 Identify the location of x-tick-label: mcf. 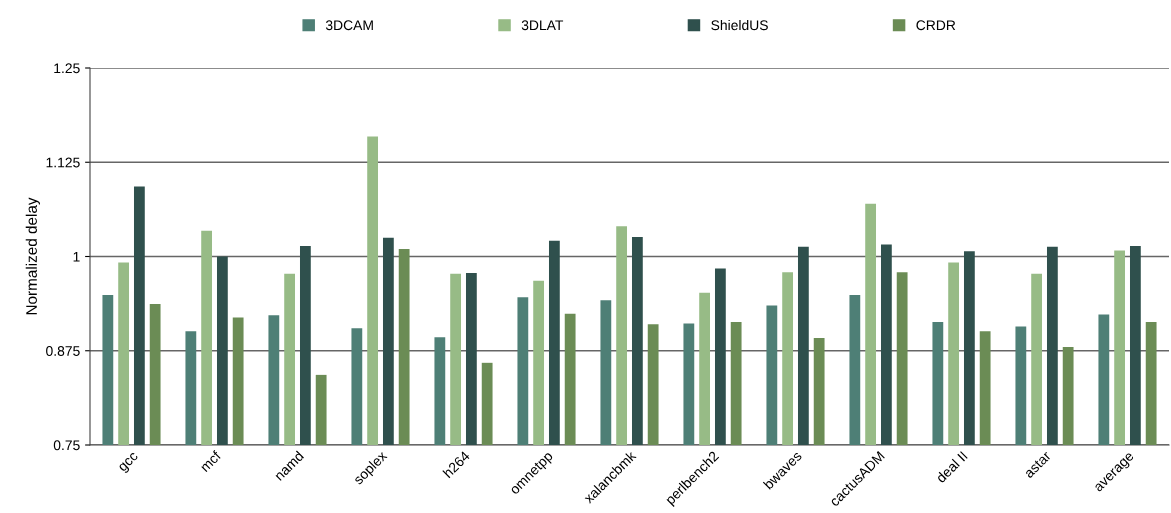
(210, 461).